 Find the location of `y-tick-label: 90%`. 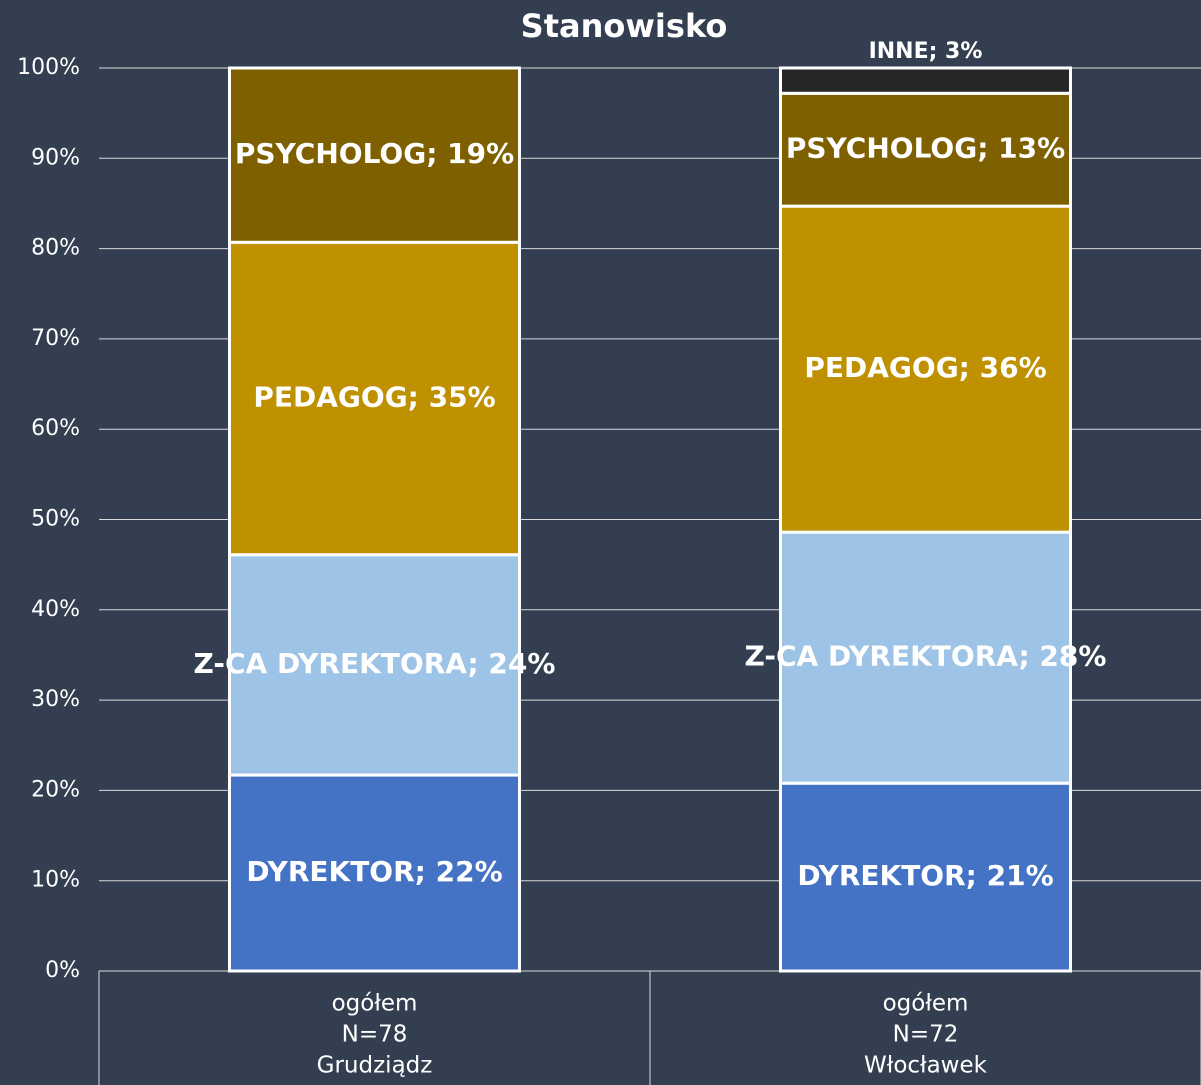

y-tick-label: 90% is located at coordinates (55, 157).